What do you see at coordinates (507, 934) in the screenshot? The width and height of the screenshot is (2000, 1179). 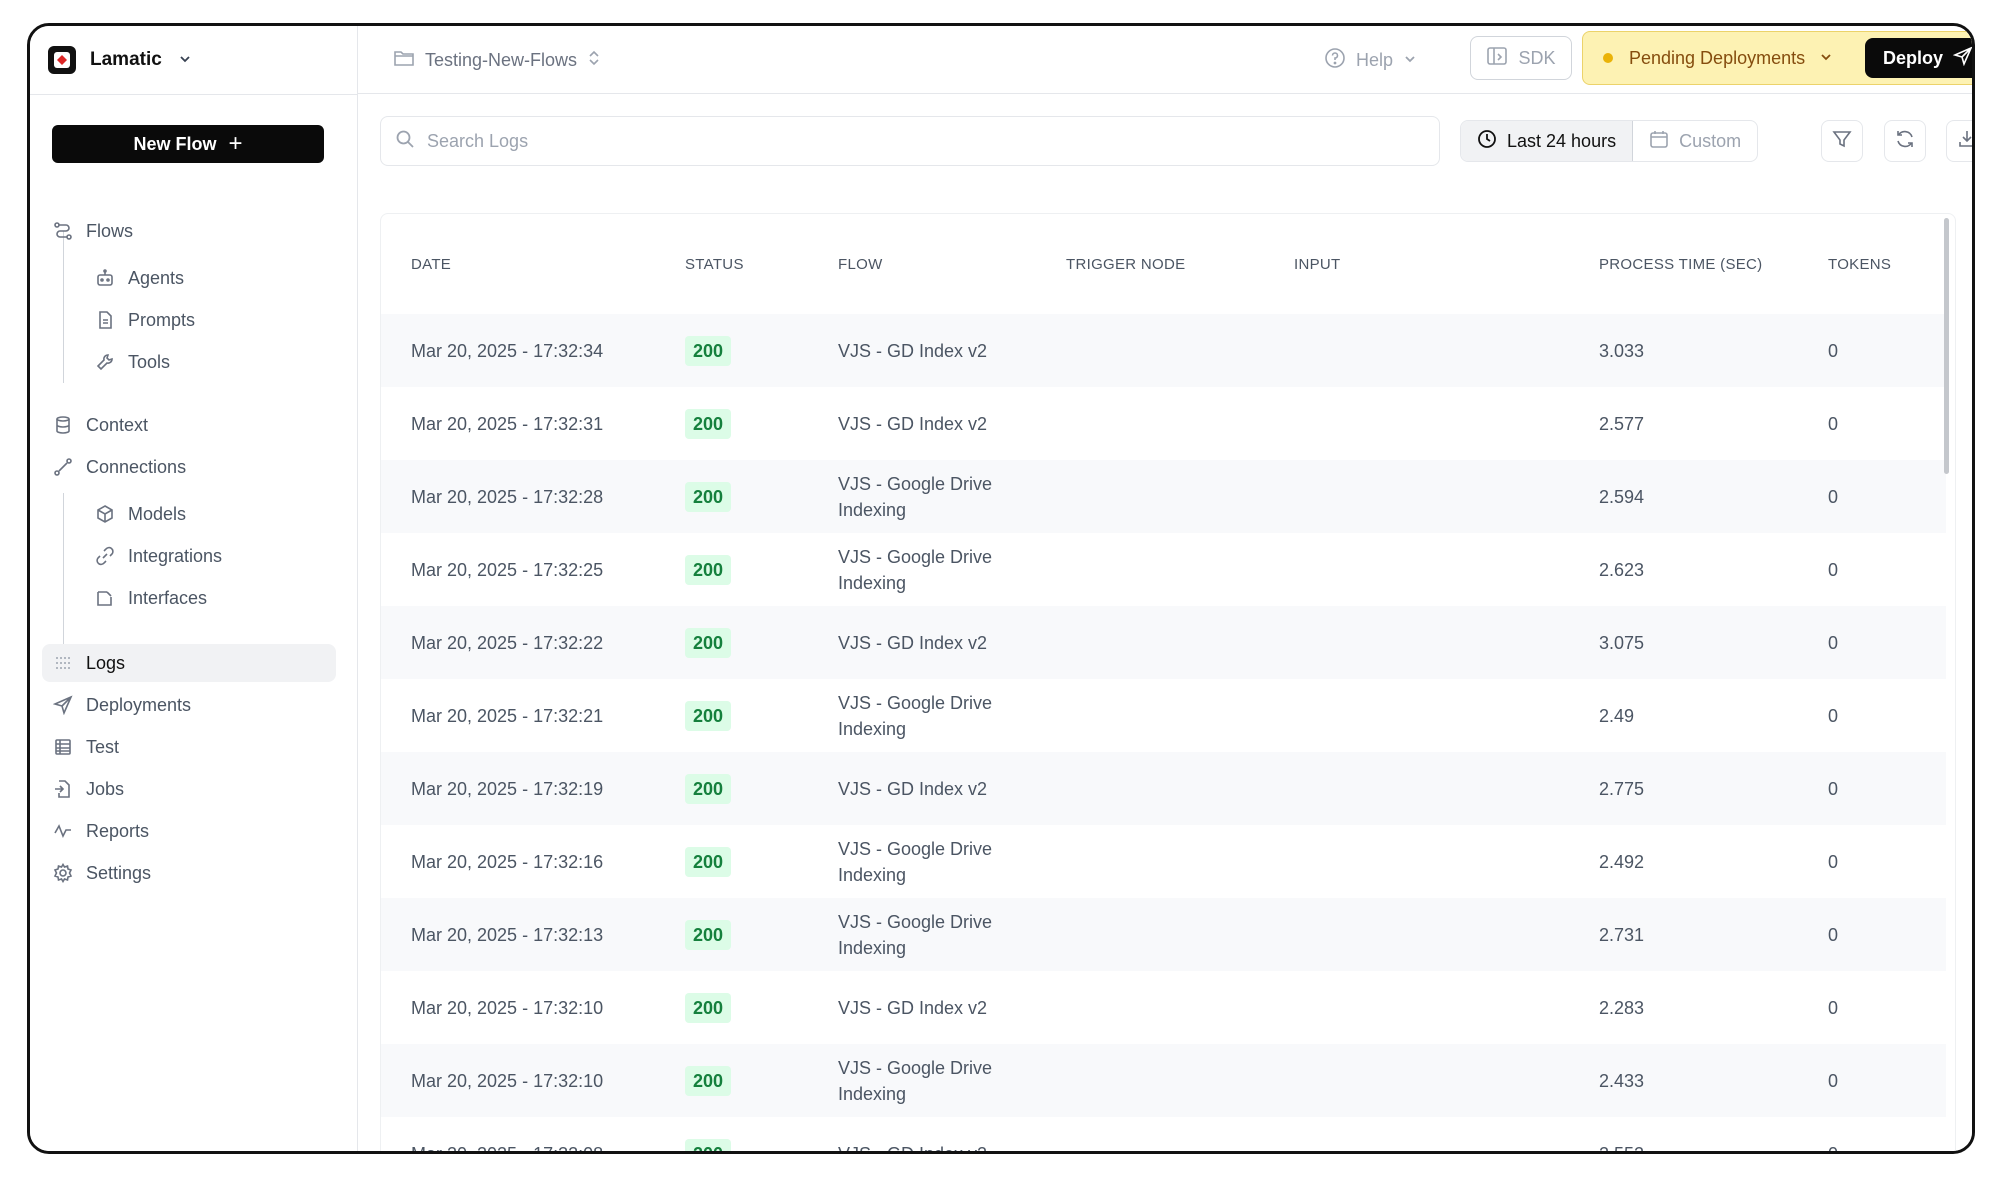 I see `cell-date: Mar 20, 2025 - 17:32:13` at bounding box center [507, 934].